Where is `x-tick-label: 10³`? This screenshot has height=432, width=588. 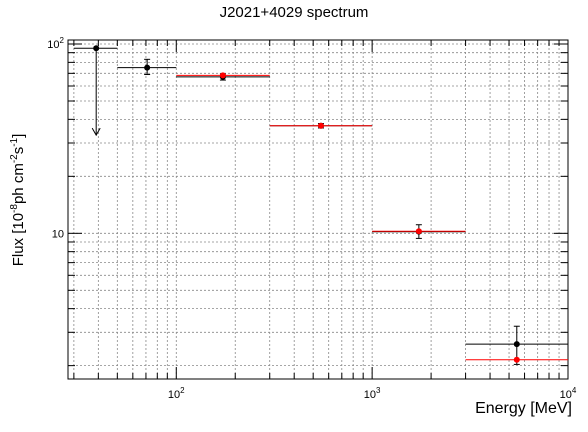
x-tick-label: 10³ is located at coordinates (372, 393).